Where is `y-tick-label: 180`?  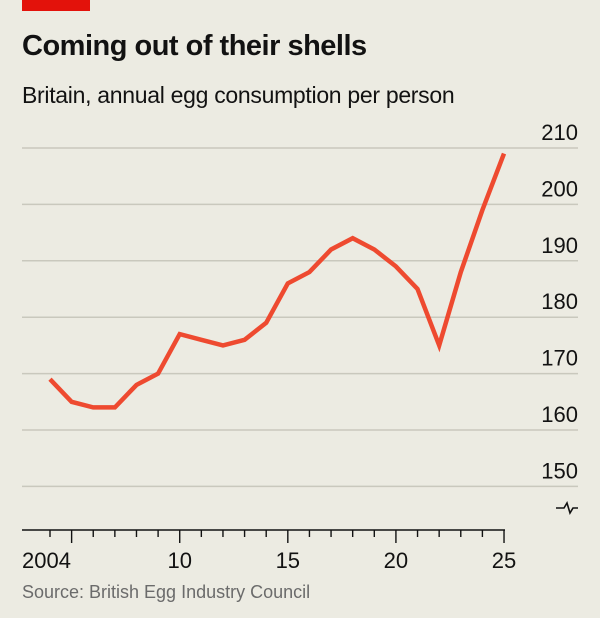
y-tick-label: 180 is located at coordinates (559, 301).